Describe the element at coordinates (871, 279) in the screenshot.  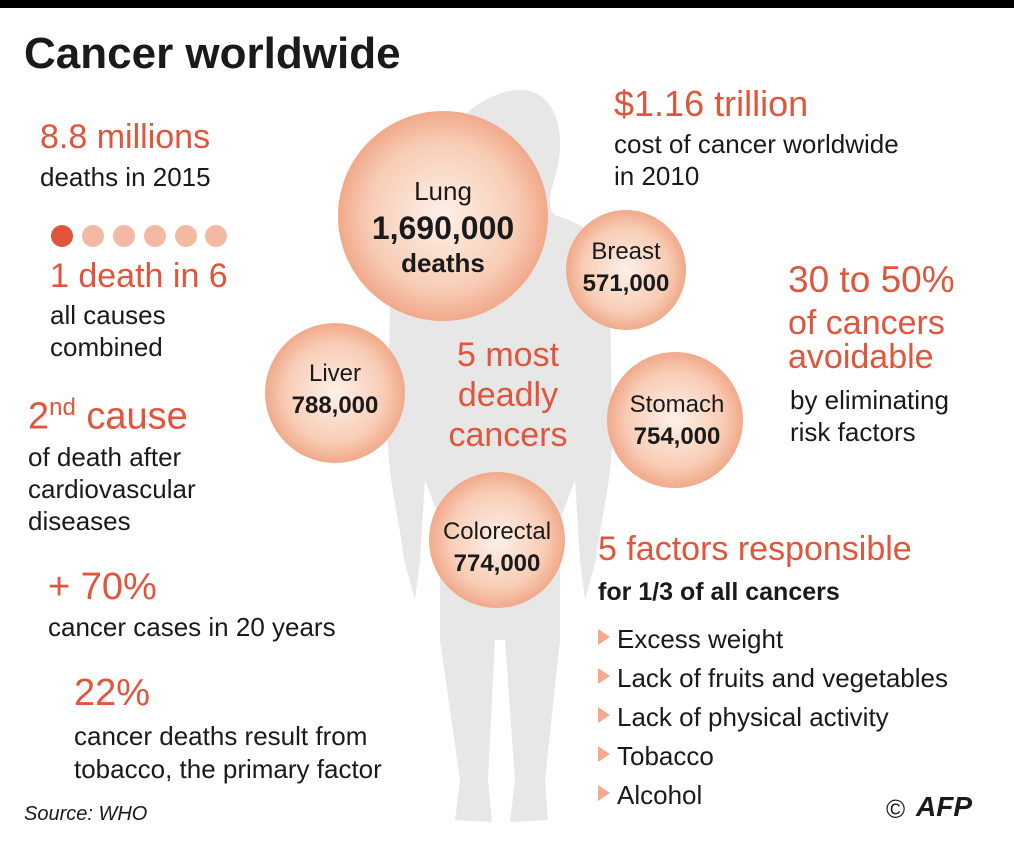
I see `stat-headline: 30 to 50%` at that location.